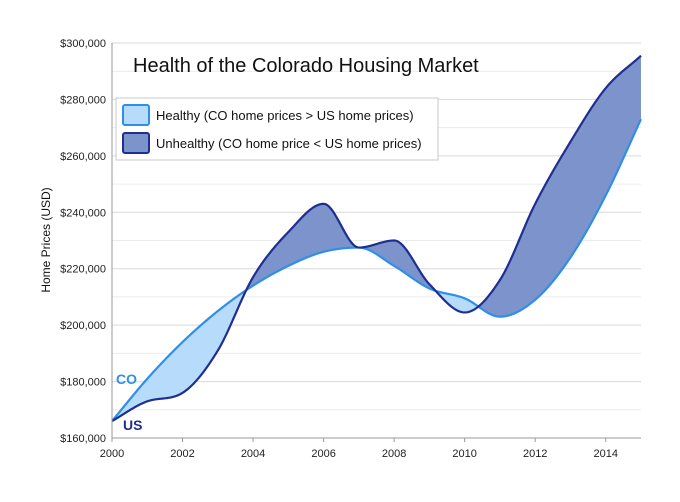  I want to click on x-tick-label: 2000, so click(112, 454).